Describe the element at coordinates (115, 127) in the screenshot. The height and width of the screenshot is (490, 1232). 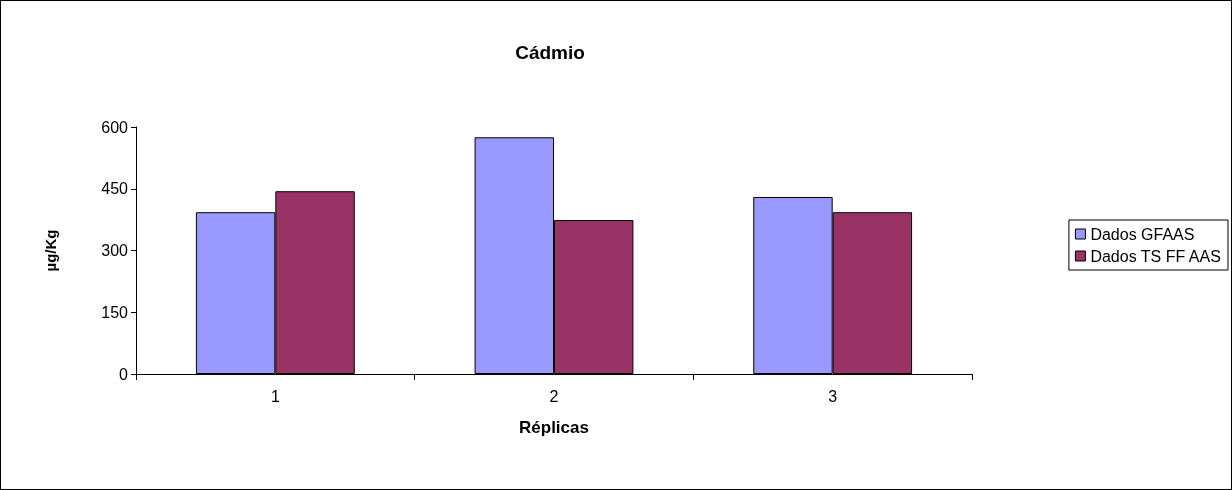
I see `y-tick-label: 600` at that location.